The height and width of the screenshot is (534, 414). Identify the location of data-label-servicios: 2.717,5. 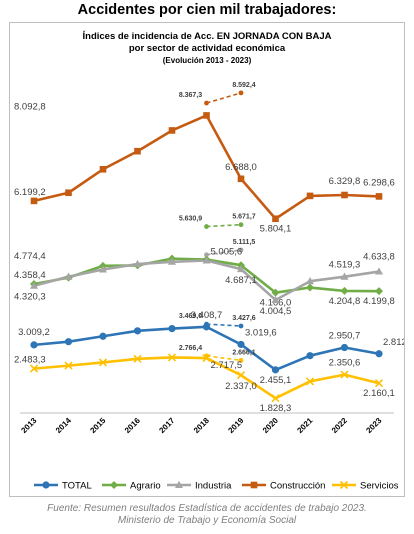
(227, 365).